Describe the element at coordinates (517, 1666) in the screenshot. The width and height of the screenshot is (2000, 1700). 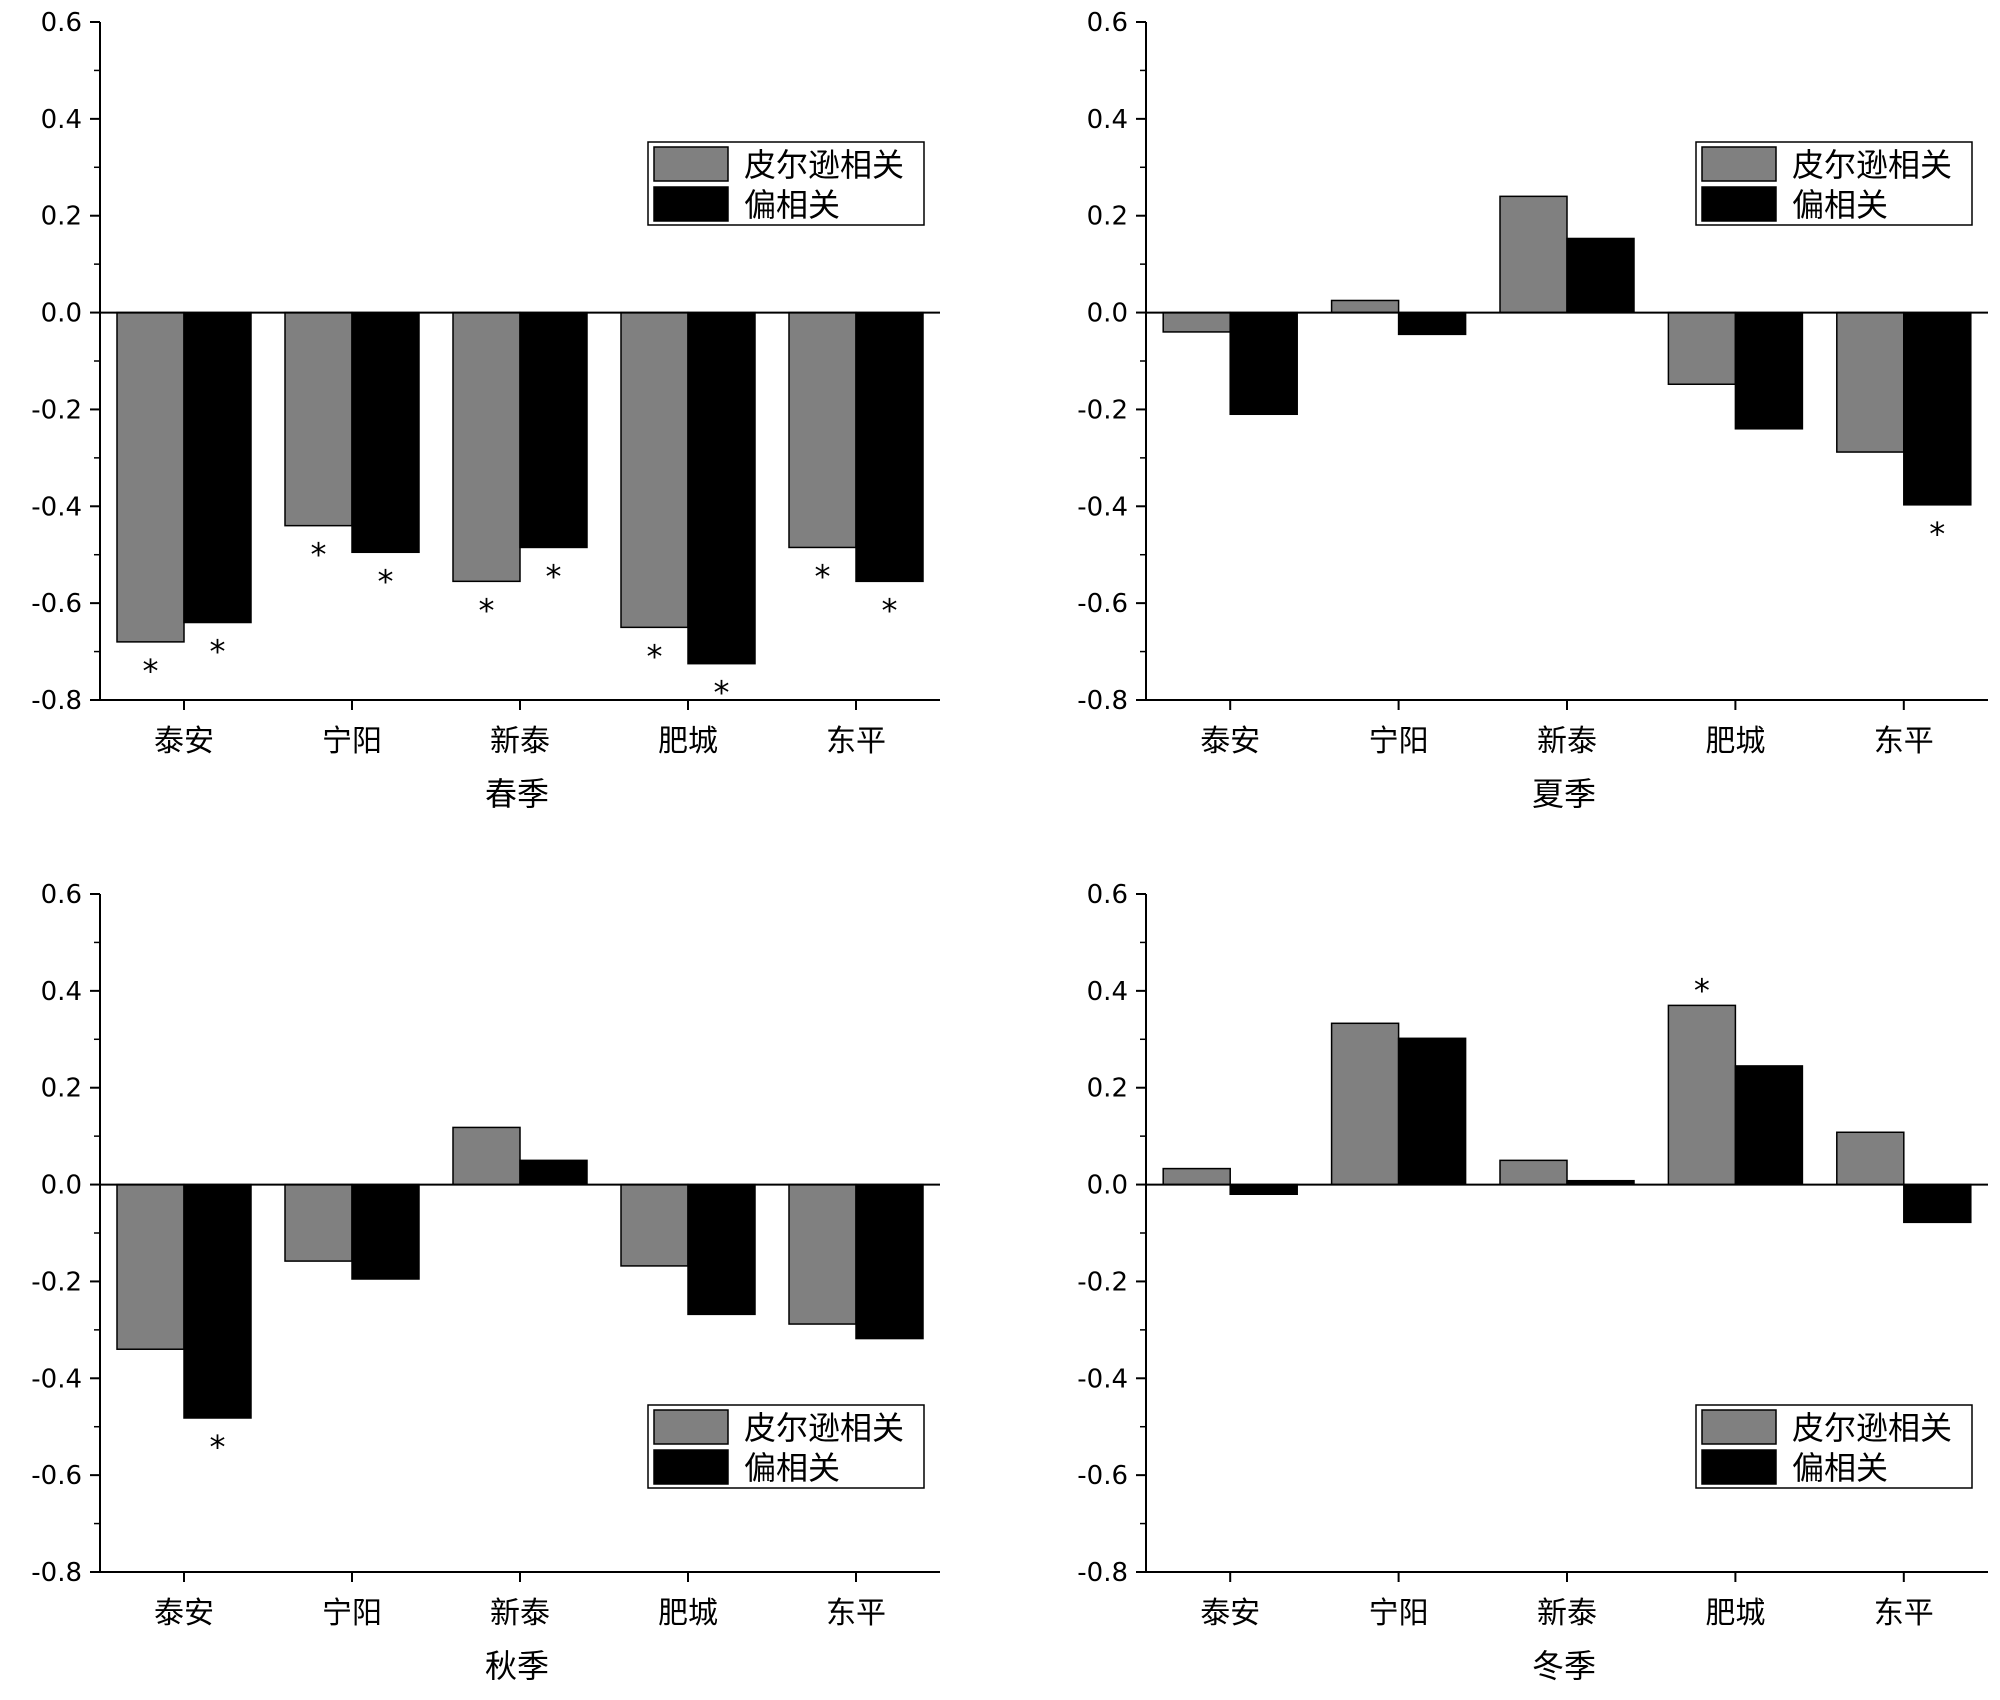
I see `x-axis-title: 秋季` at that location.